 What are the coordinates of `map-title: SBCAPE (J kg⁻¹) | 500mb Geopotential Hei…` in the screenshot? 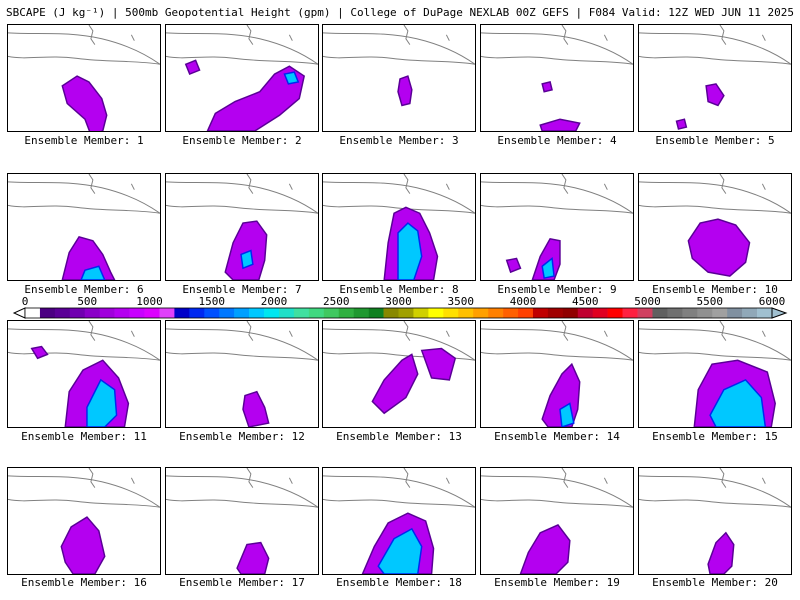 It's located at (400, 12).